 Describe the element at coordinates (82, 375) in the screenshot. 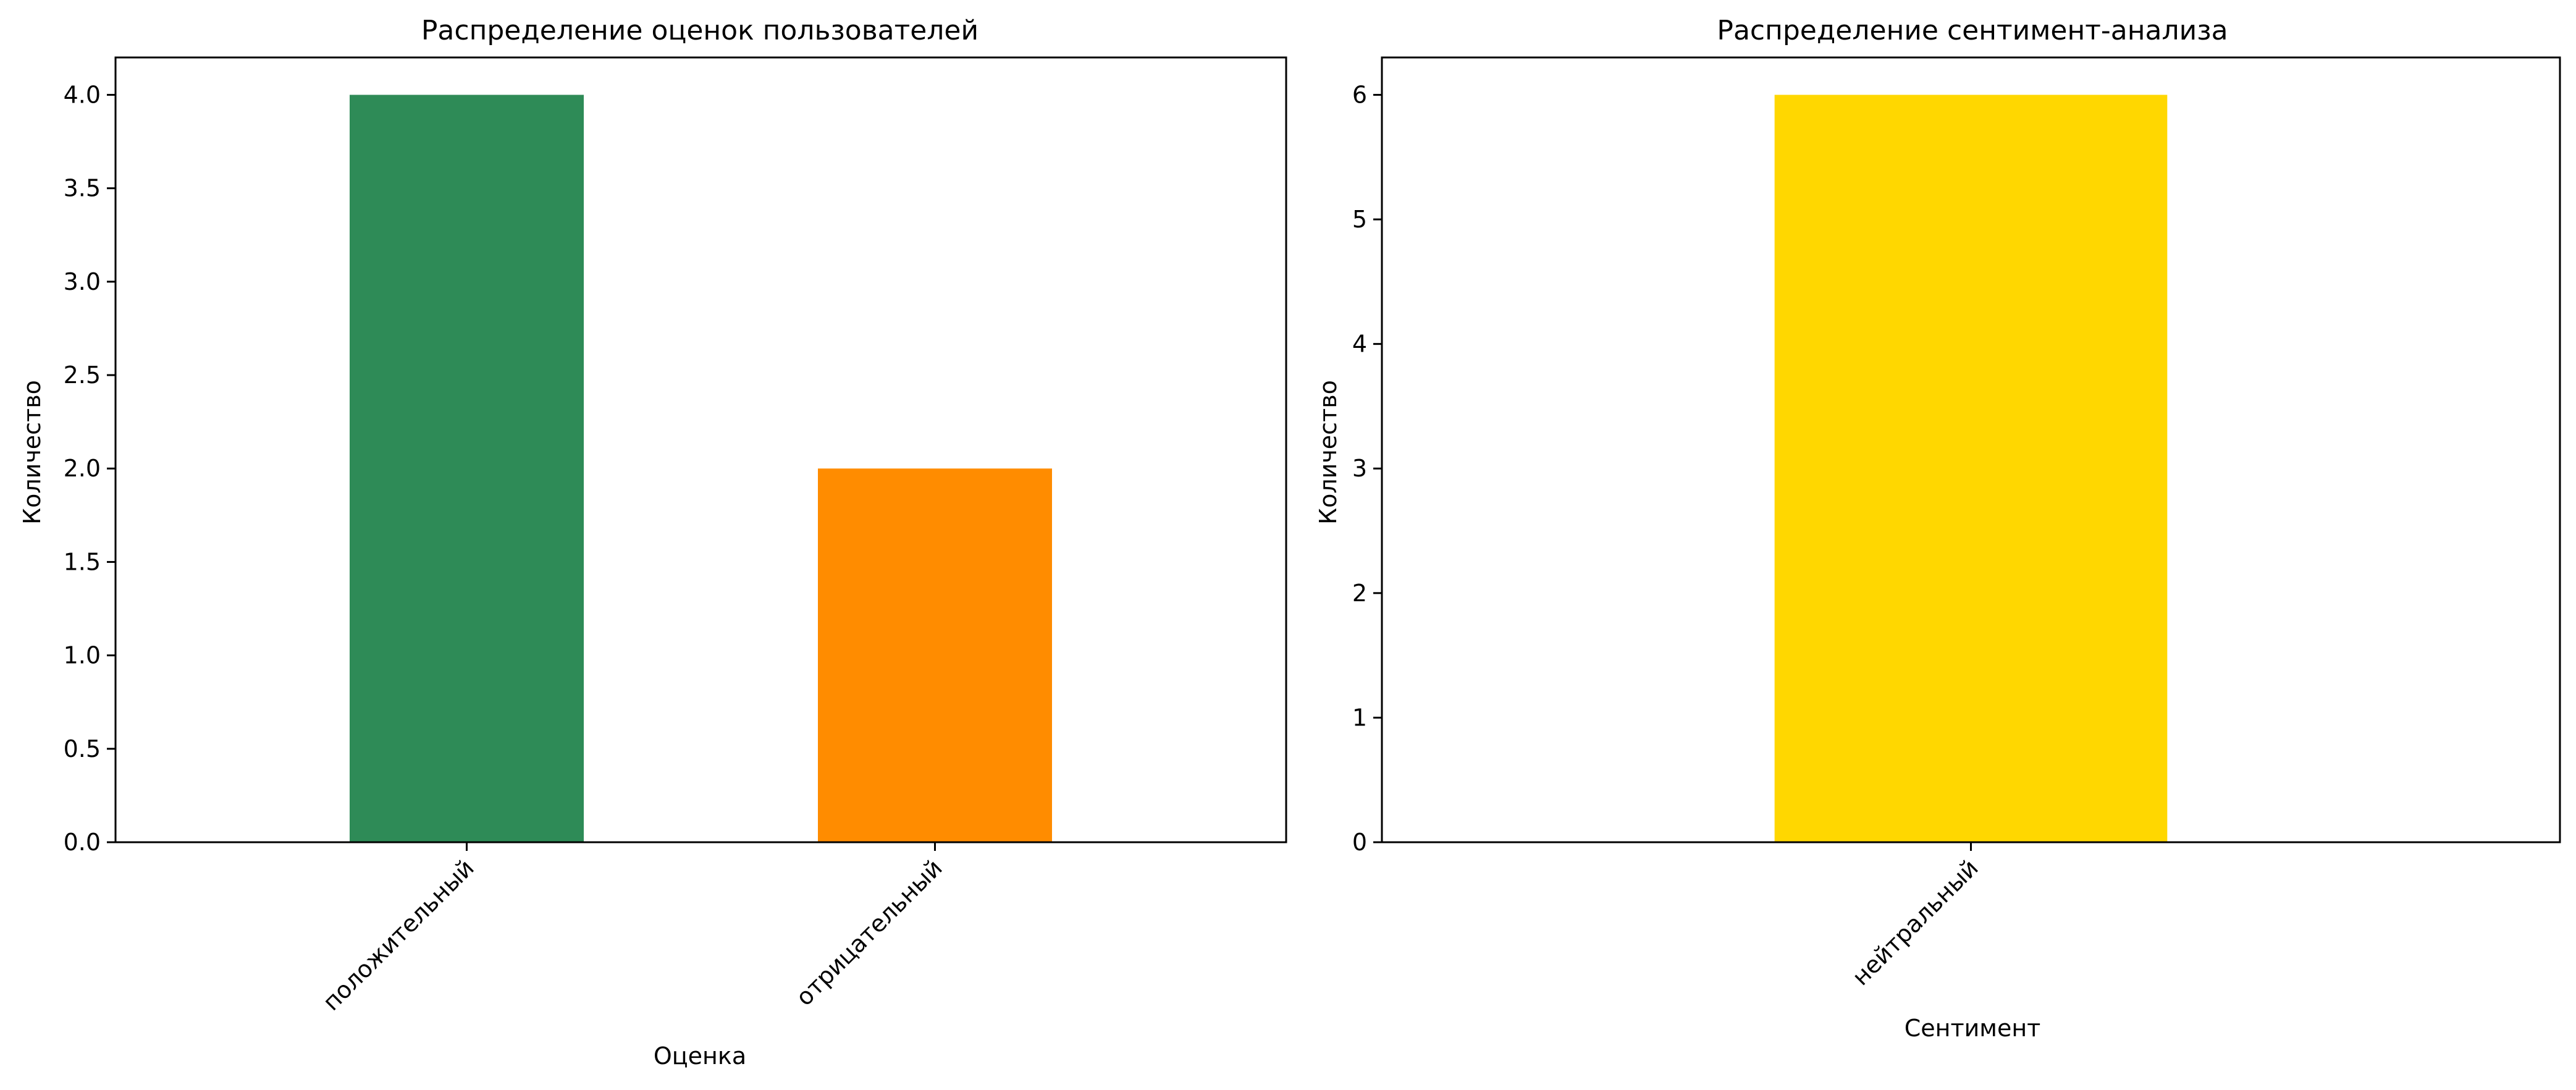

I see `y-tick-label: 2.5` at that location.